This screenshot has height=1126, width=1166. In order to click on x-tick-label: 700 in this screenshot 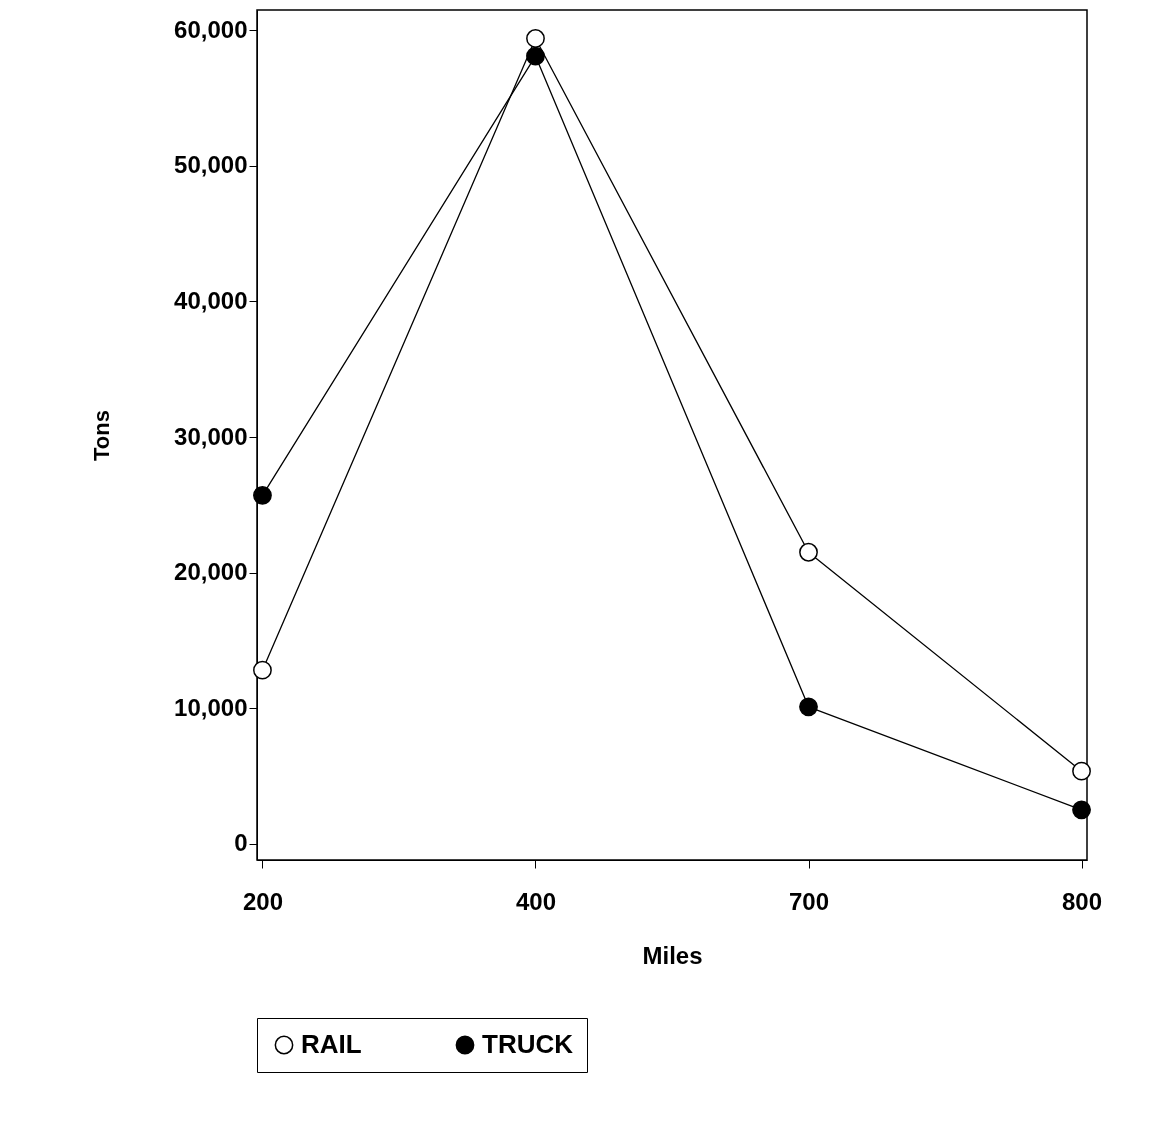, I will do `click(809, 901)`.